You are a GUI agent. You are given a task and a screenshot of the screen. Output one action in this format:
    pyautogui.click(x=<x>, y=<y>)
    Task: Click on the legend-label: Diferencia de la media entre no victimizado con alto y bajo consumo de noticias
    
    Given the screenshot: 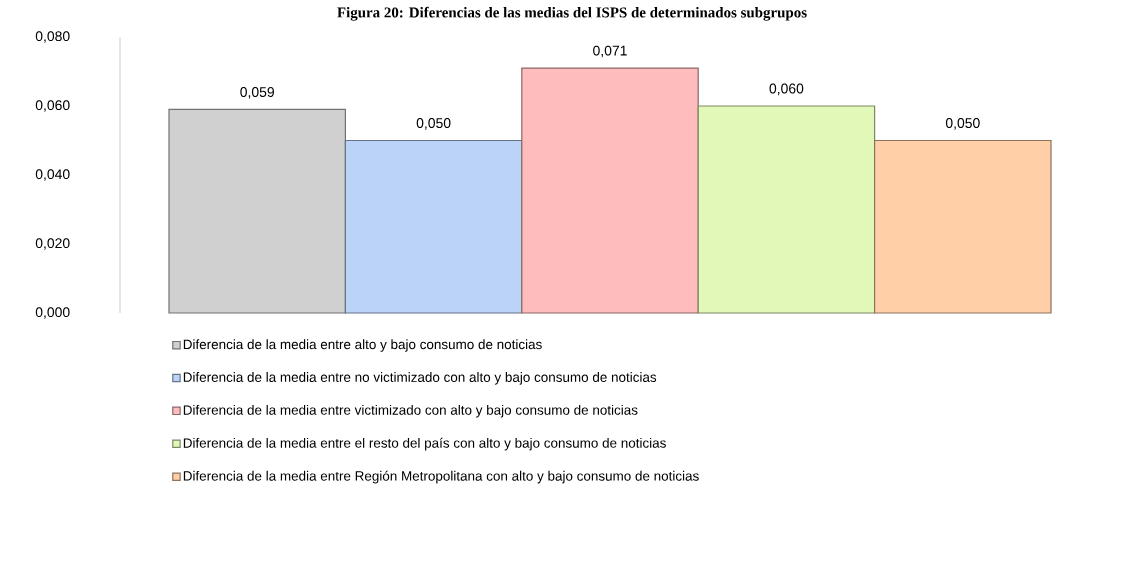 What is the action you would take?
    pyautogui.click(x=420, y=378)
    